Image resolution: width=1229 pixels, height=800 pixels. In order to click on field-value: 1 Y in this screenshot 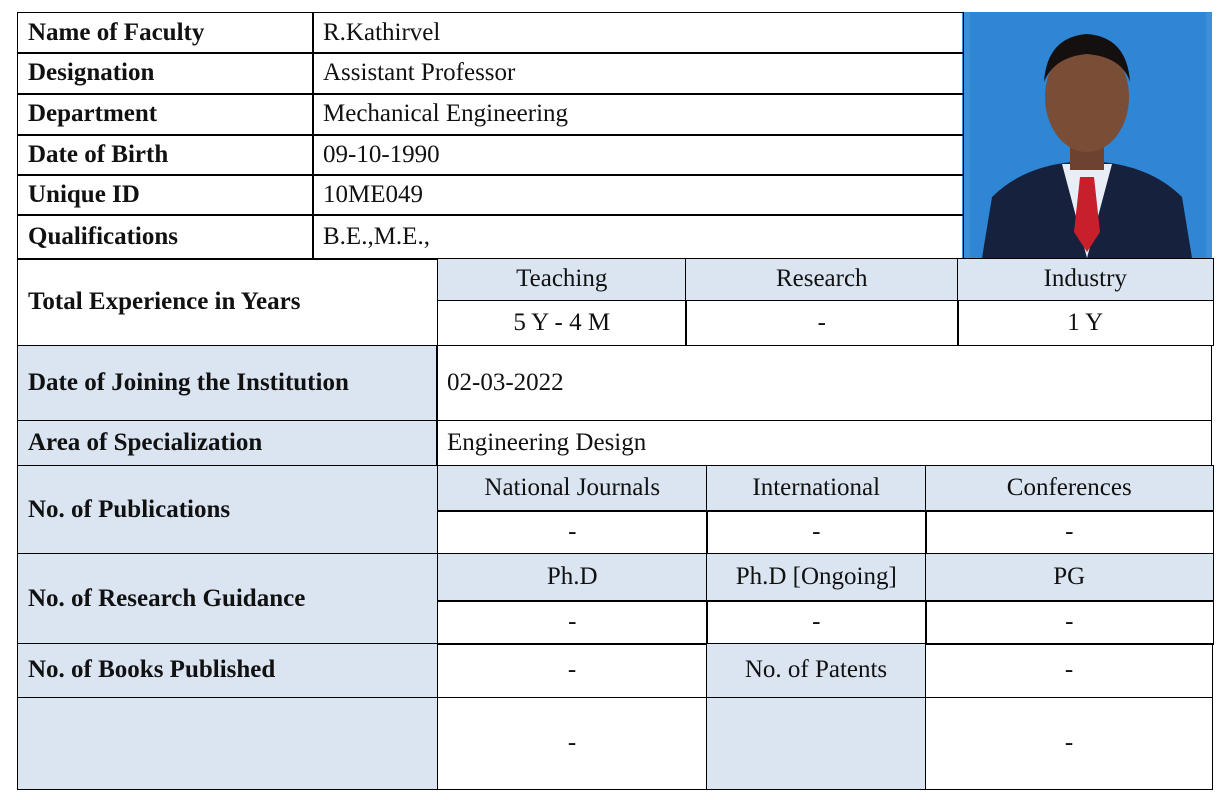, I will do `click(1085, 323)`.